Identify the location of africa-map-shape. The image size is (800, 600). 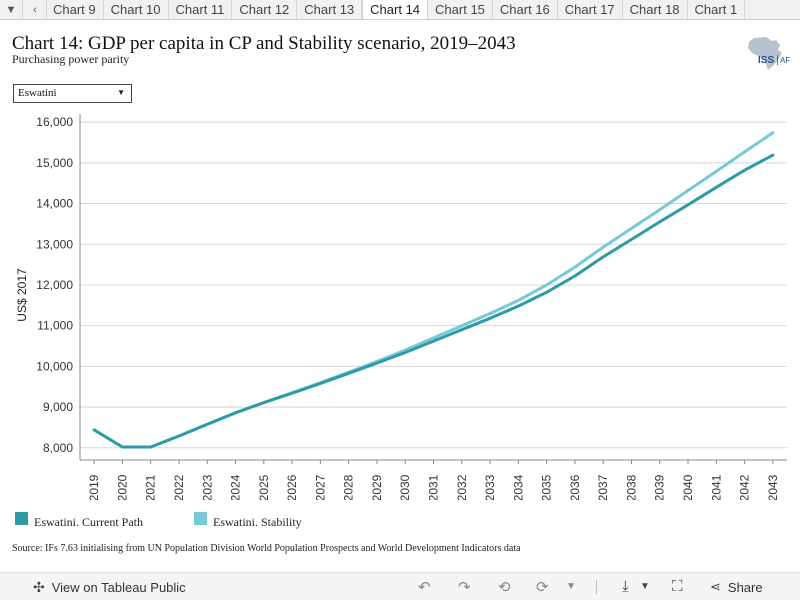
(765, 53).